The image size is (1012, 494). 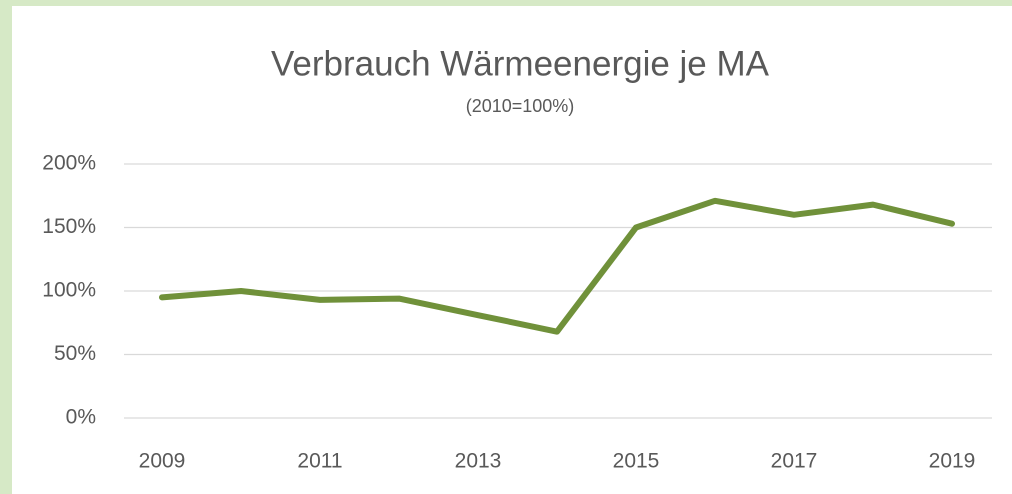 What do you see at coordinates (520, 63) in the screenshot?
I see `chart-title: Verbrauch Wärmeenergie je MA` at bounding box center [520, 63].